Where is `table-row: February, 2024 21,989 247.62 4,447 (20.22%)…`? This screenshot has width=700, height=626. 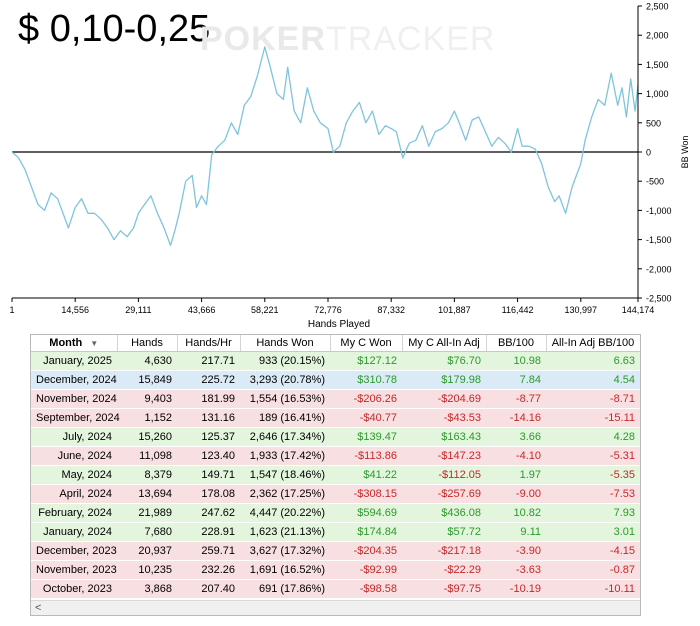 table-row: February, 2024 21,989 247.62 4,447 (20.22%)… is located at coordinates (335, 513).